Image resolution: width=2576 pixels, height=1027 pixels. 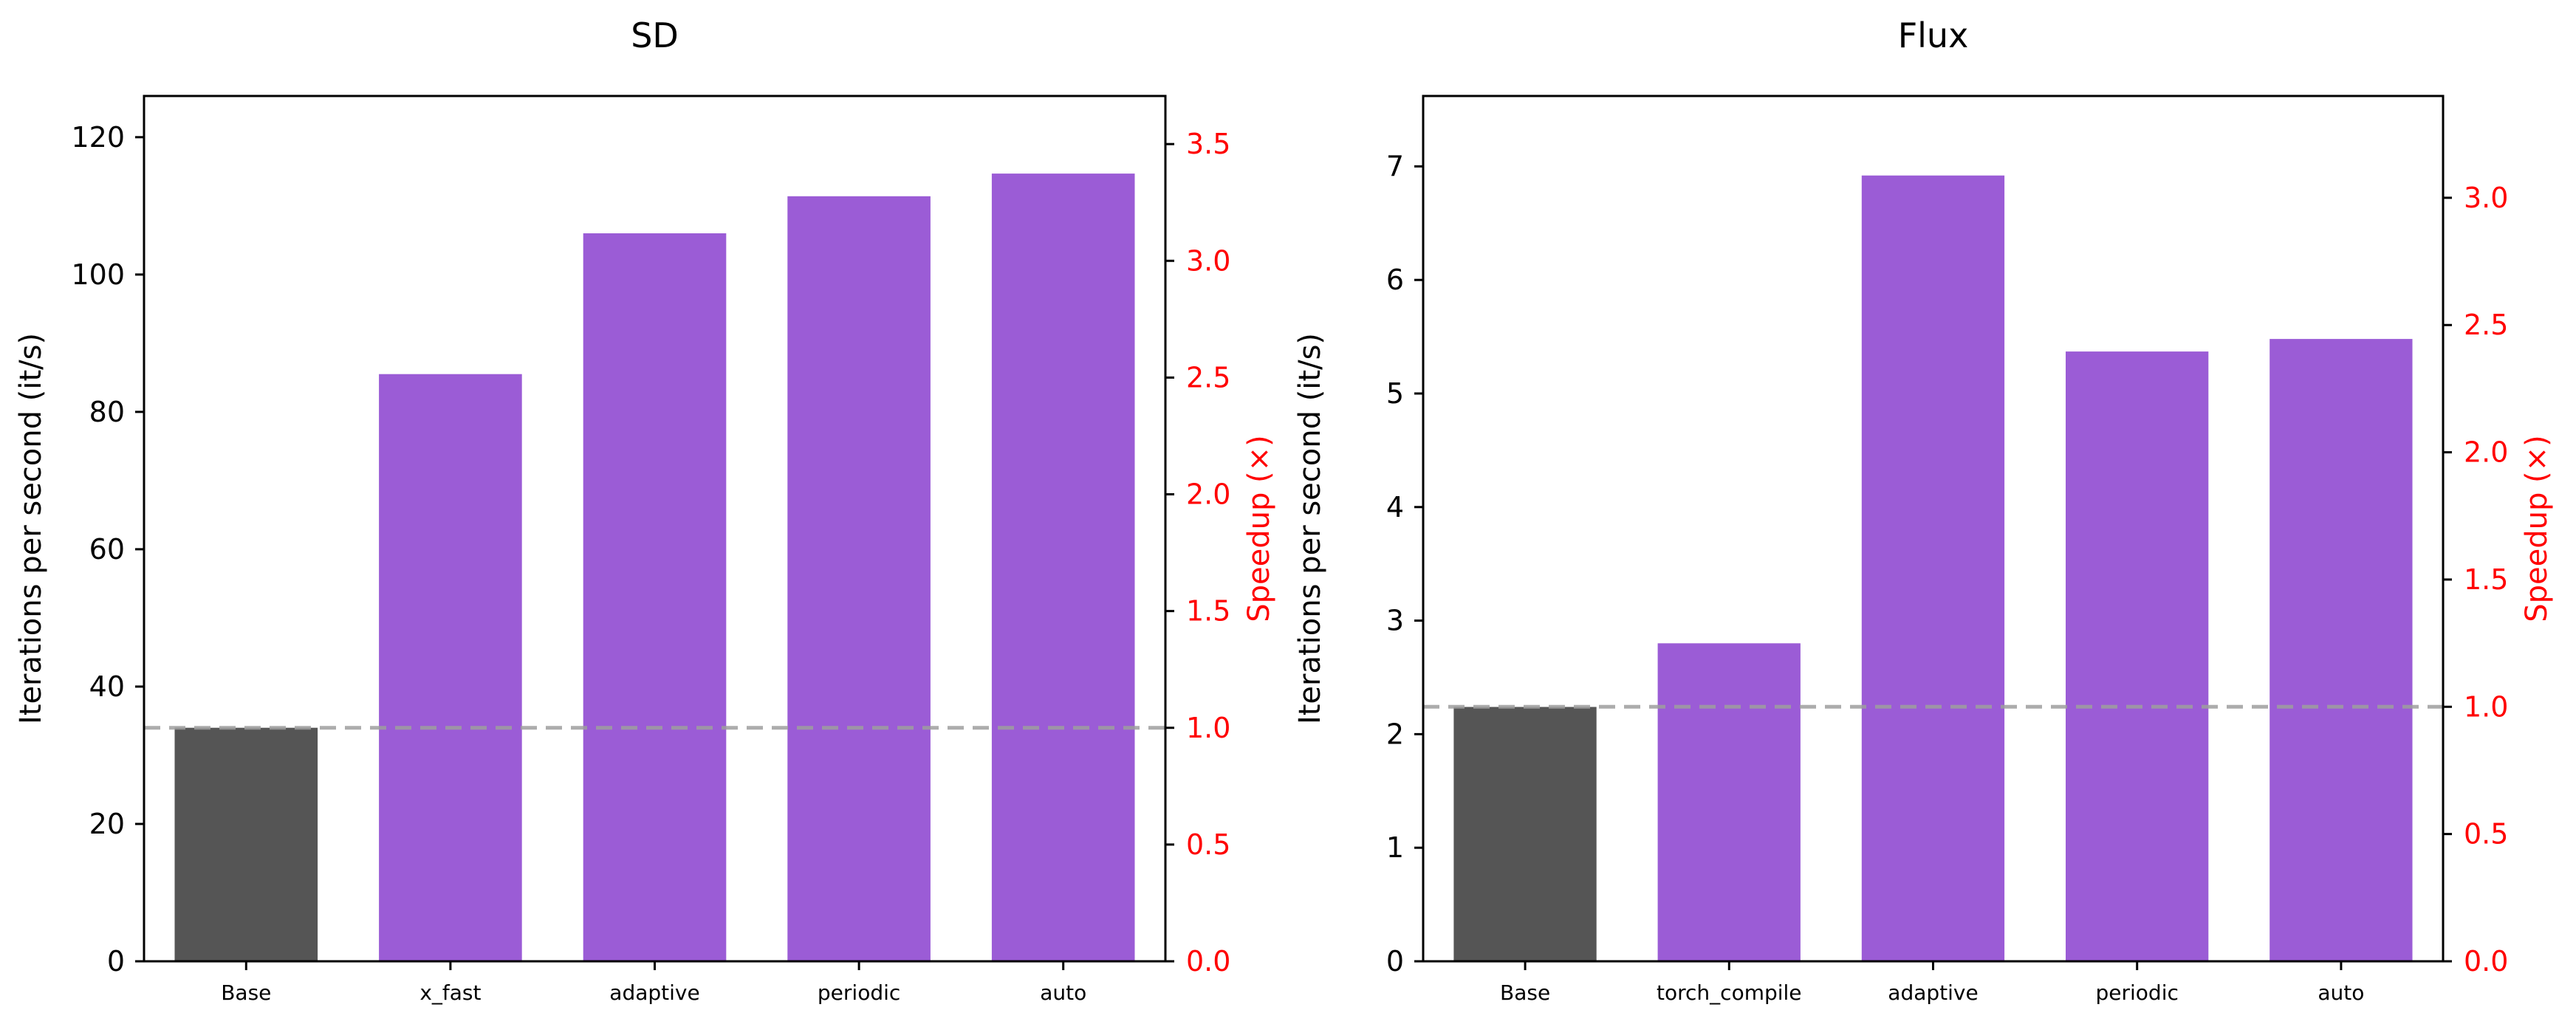 I want to click on y-tick-label: 5, so click(x=1395, y=393).